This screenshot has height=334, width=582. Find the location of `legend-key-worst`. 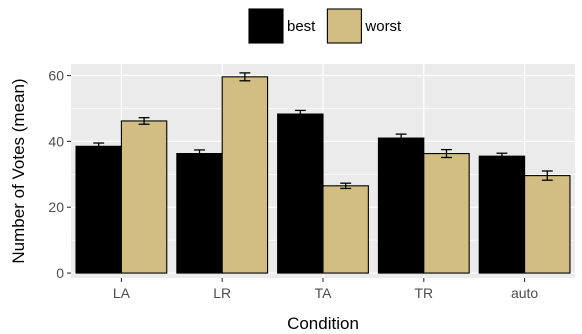

legend-key-worst is located at coordinates (344, 26).